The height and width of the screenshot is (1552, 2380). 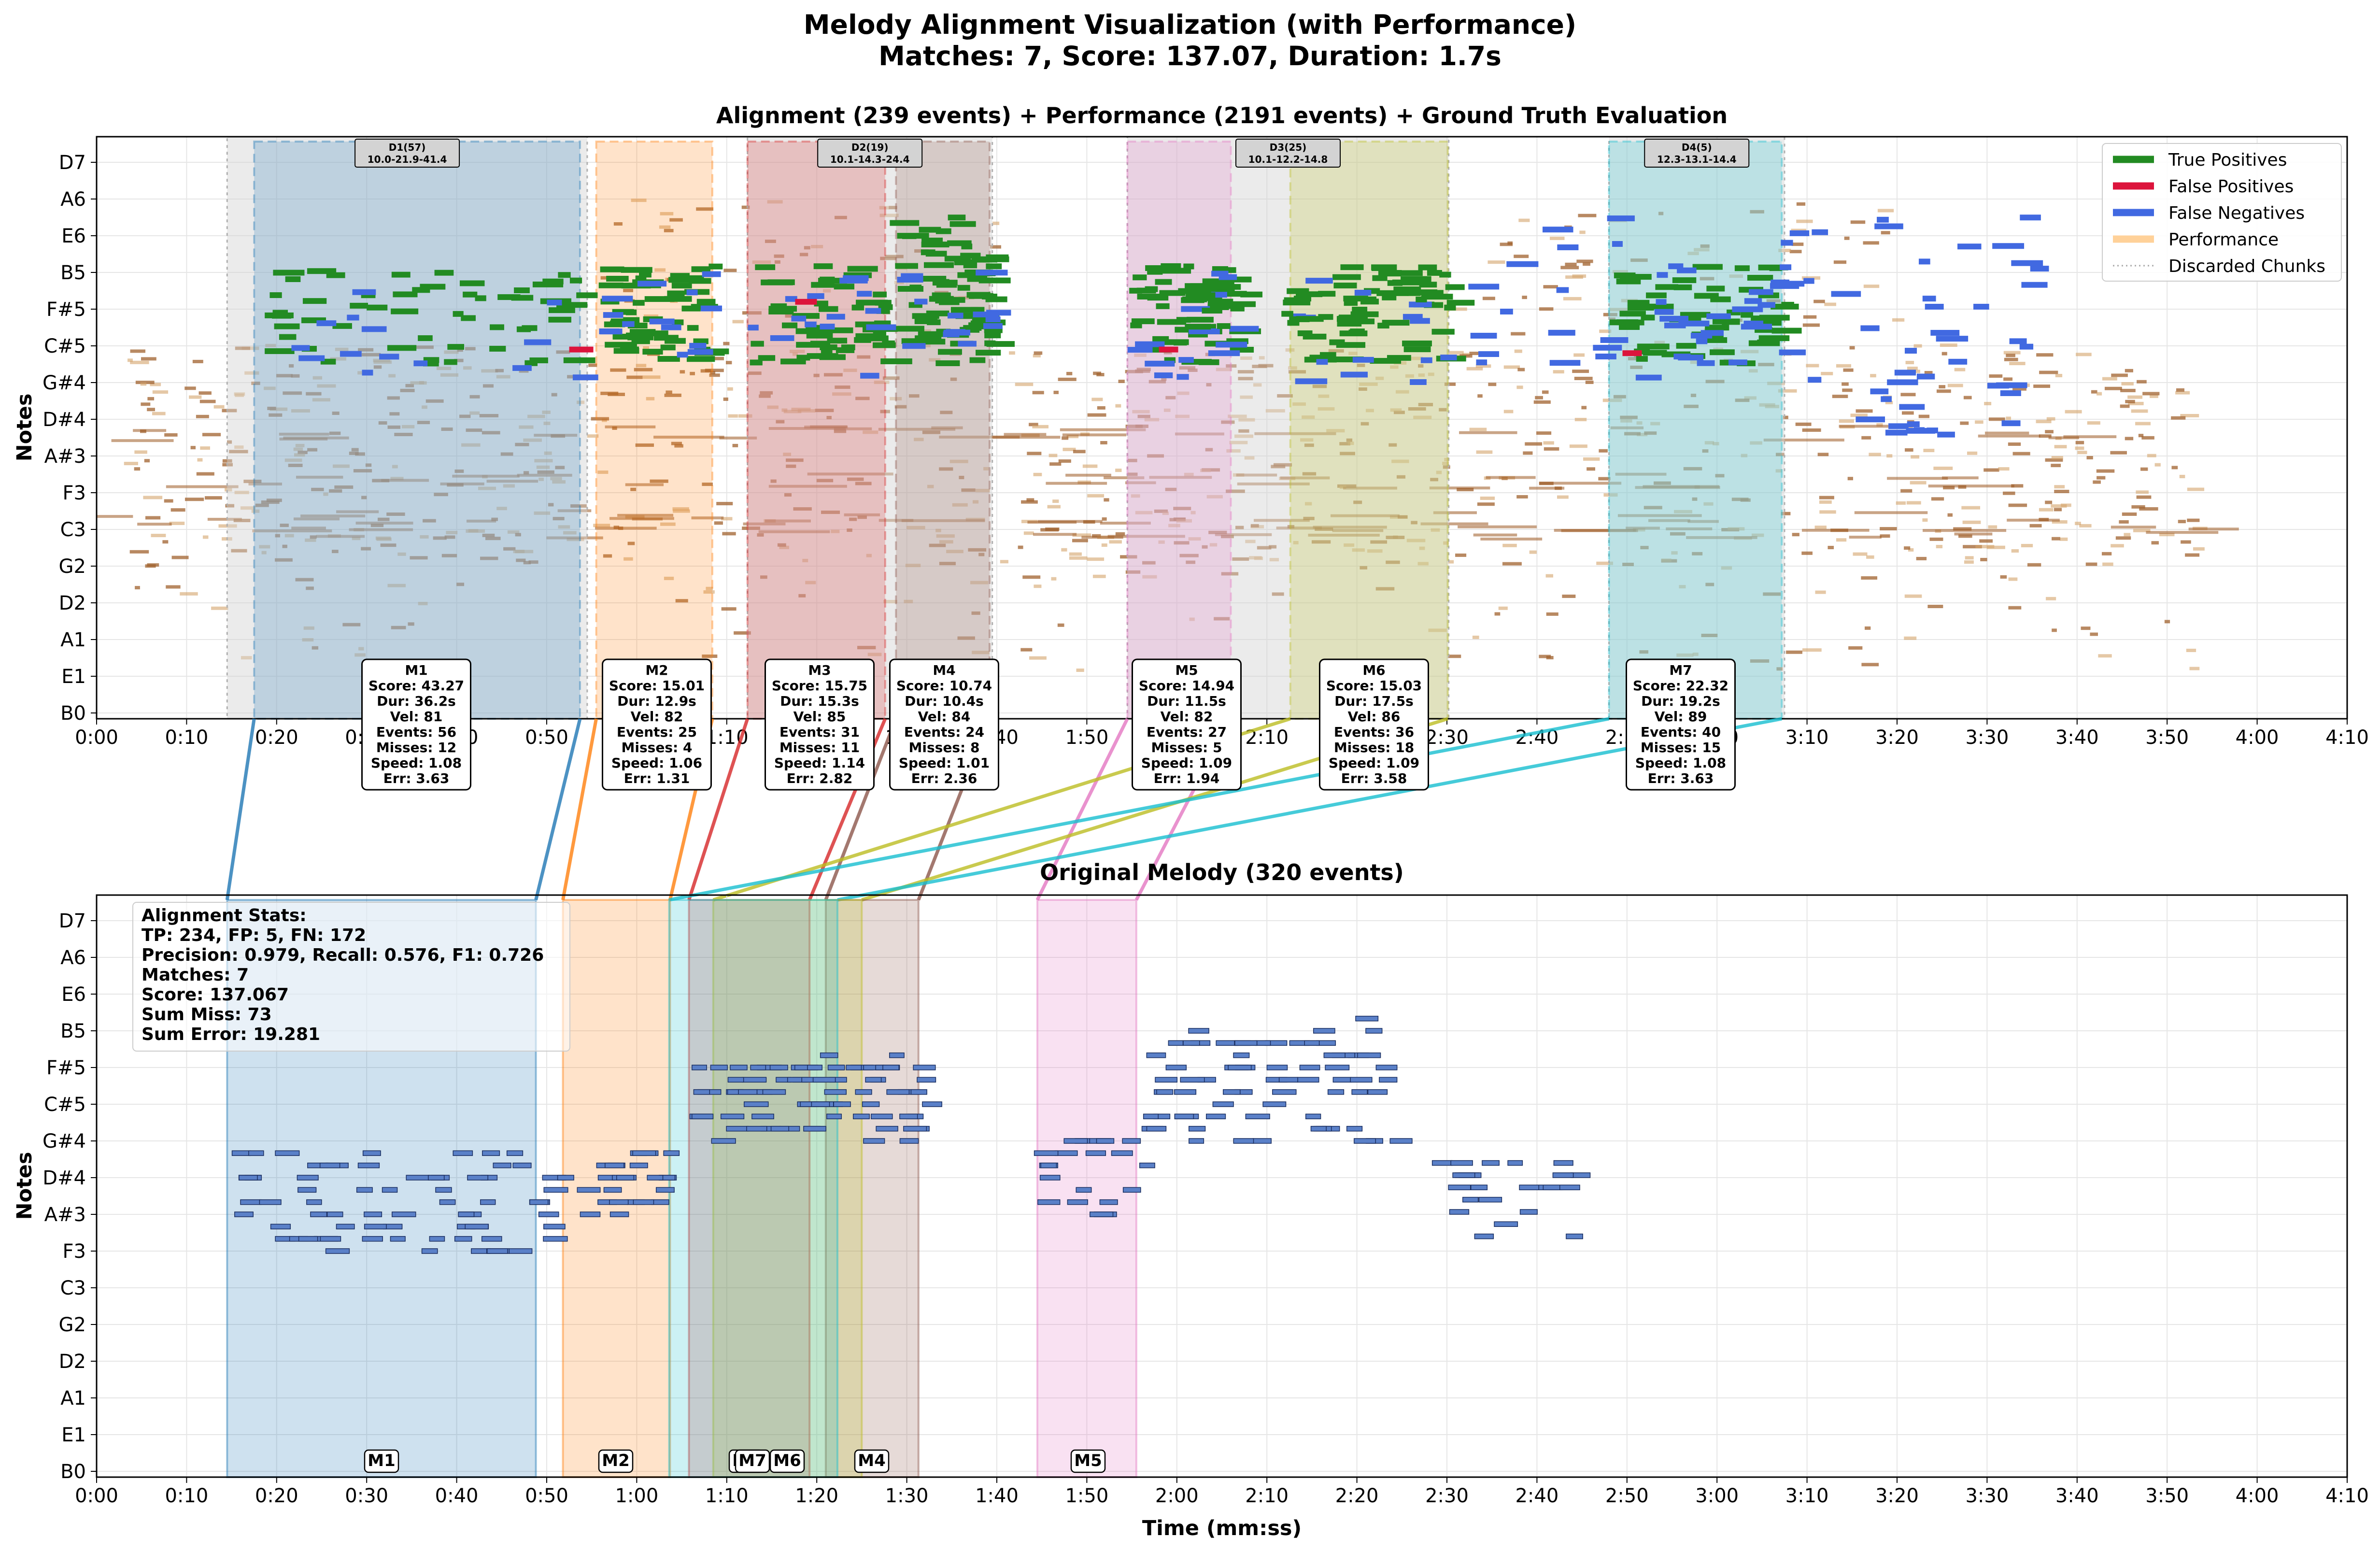 I want to click on x-tick-label: 0:50, so click(x=547, y=737).